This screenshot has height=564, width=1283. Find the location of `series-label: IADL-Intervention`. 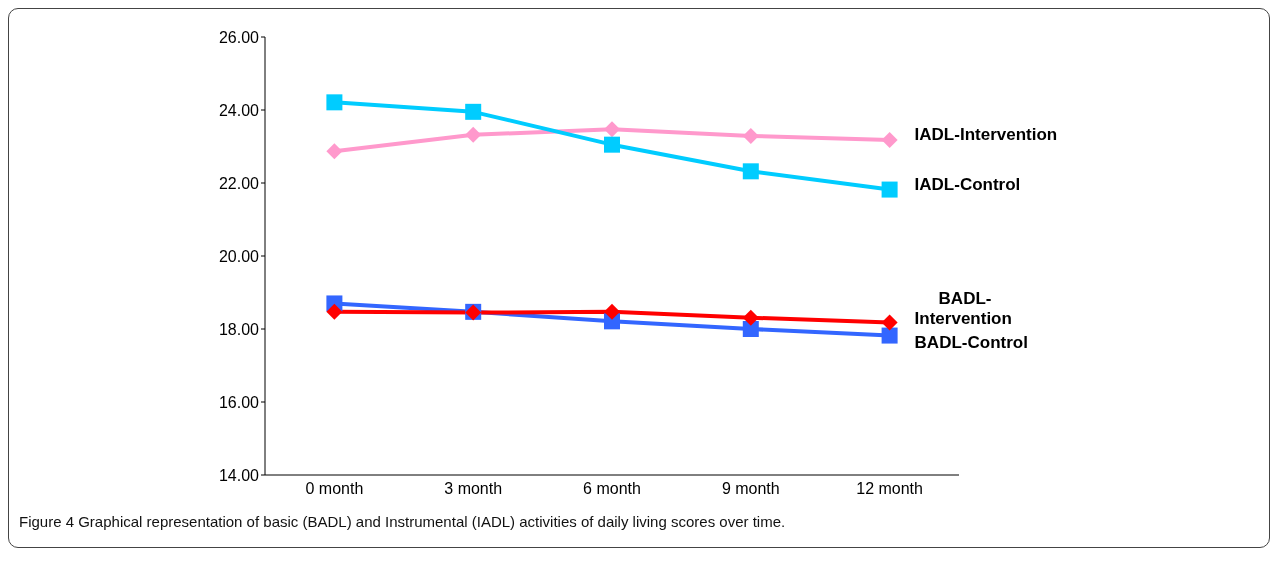

series-label: IADL-Intervention is located at coordinates (986, 134).